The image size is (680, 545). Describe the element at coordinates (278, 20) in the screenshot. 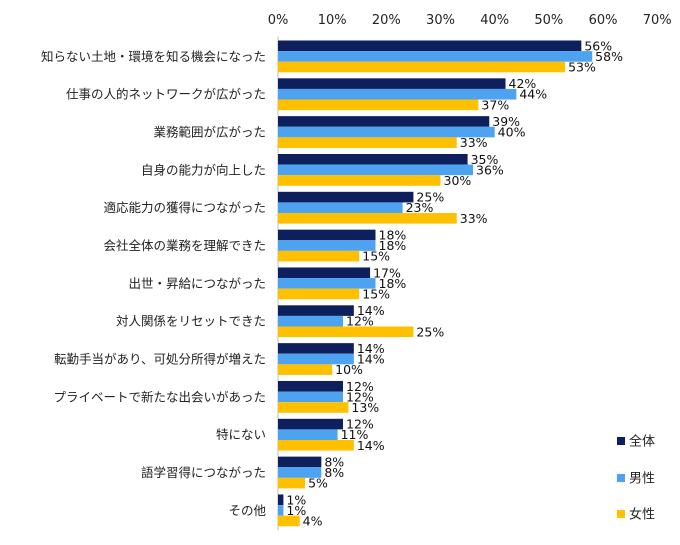

I see `x-tick-label: 0%` at that location.